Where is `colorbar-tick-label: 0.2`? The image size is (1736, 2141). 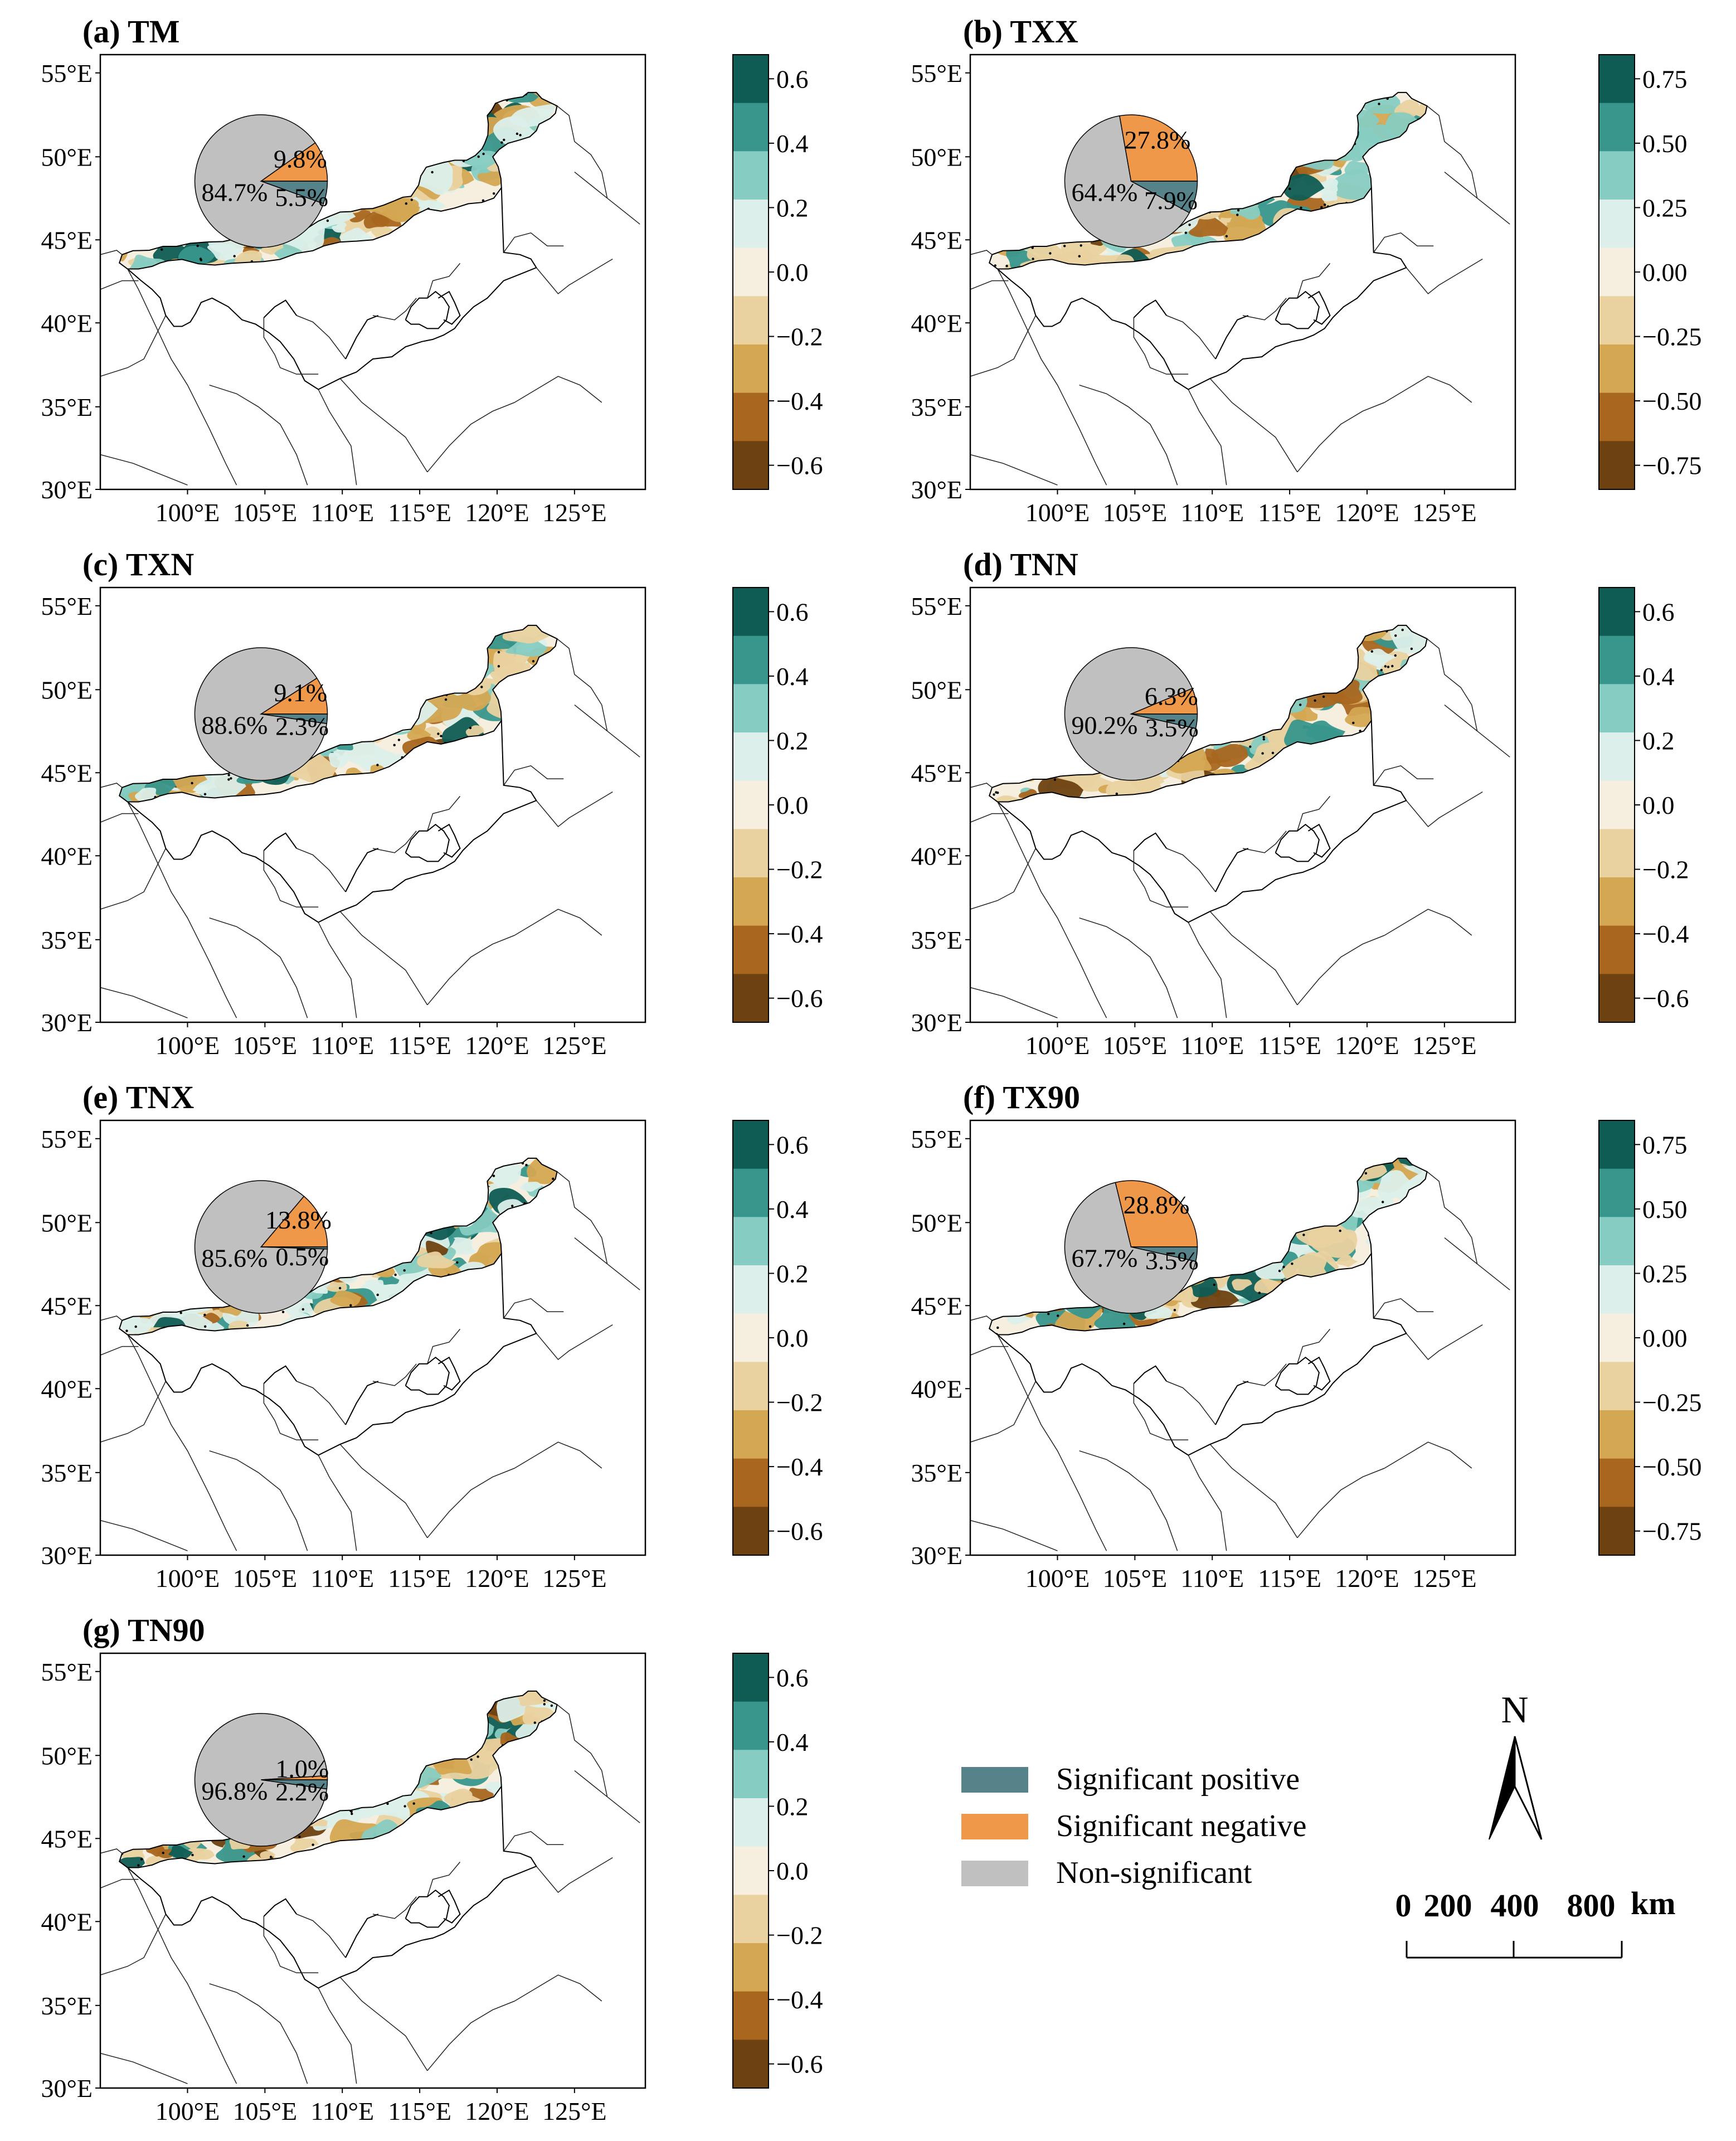
colorbar-tick-label: 0.2 is located at coordinates (792, 1806).